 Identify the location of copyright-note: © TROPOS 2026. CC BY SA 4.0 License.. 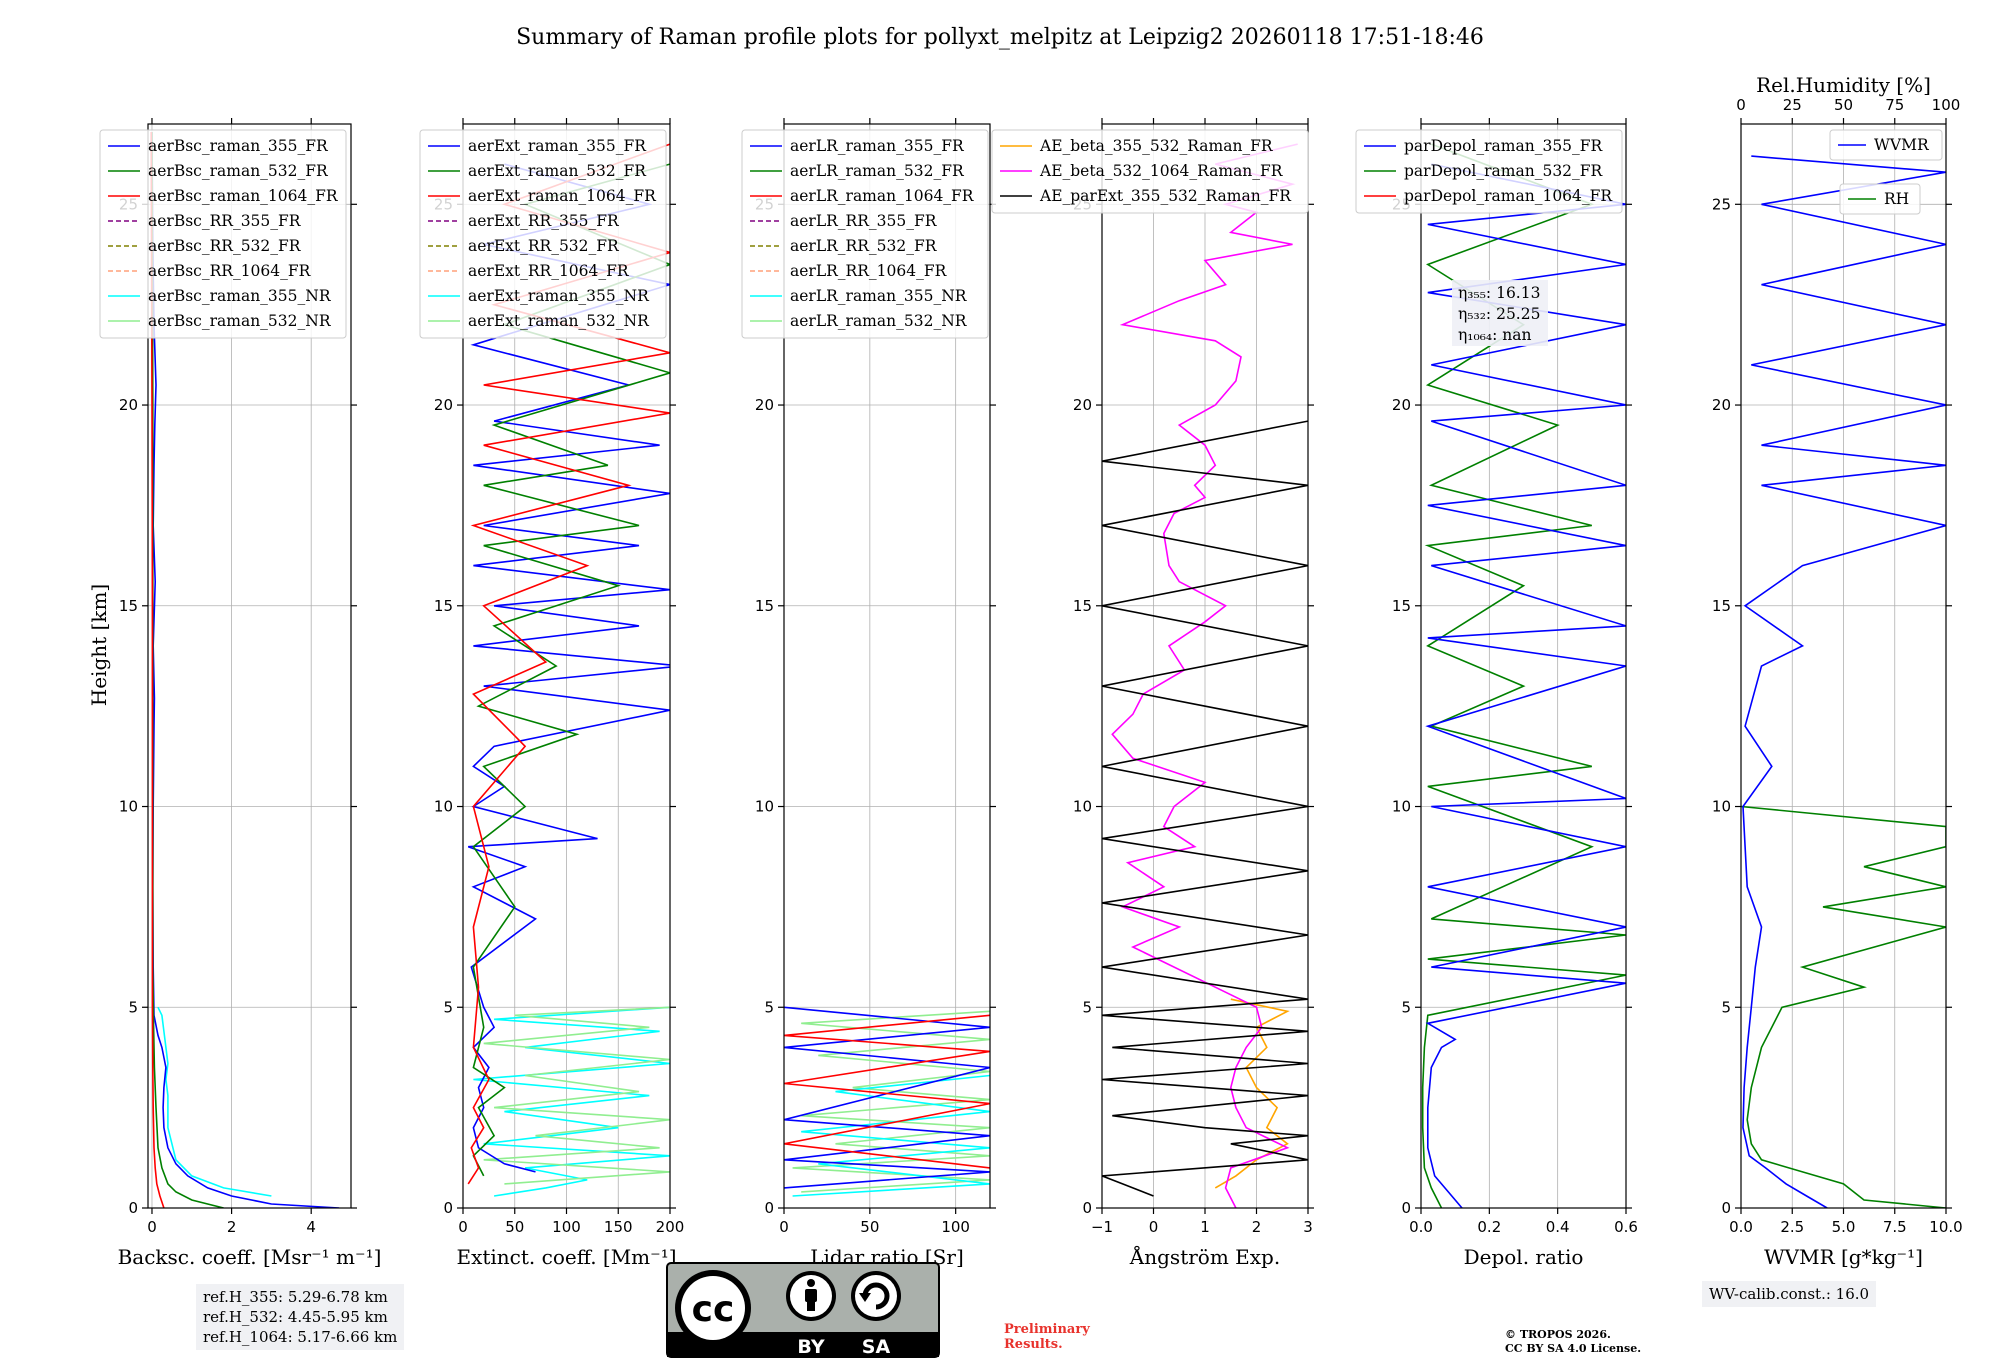
(1573, 1342).